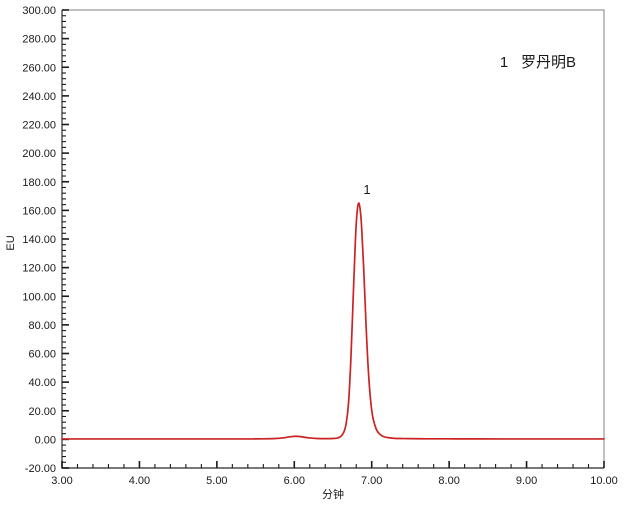 The height and width of the screenshot is (506, 642). What do you see at coordinates (604, 481) in the screenshot?
I see `x-tick-label: 10.00` at bounding box center [604, 481].